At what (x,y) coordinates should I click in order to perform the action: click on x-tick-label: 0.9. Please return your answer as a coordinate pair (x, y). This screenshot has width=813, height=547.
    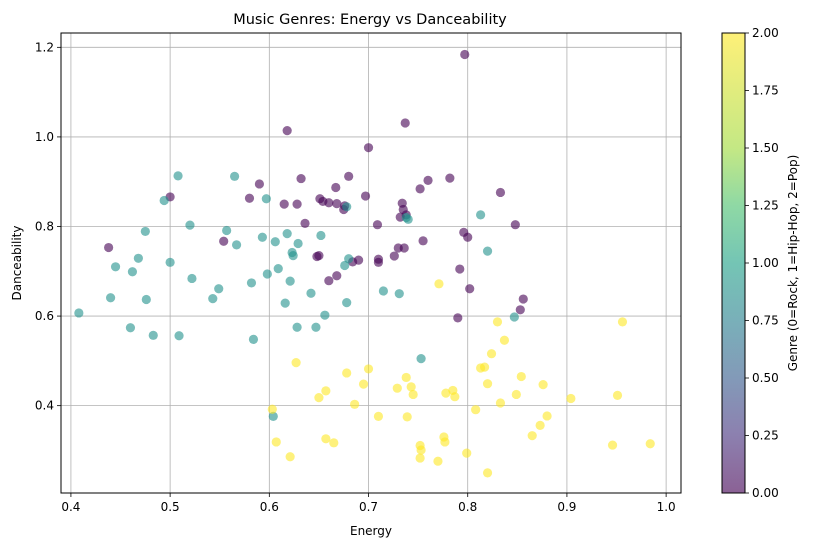
    Looking at the image, I should click on (566, 507).